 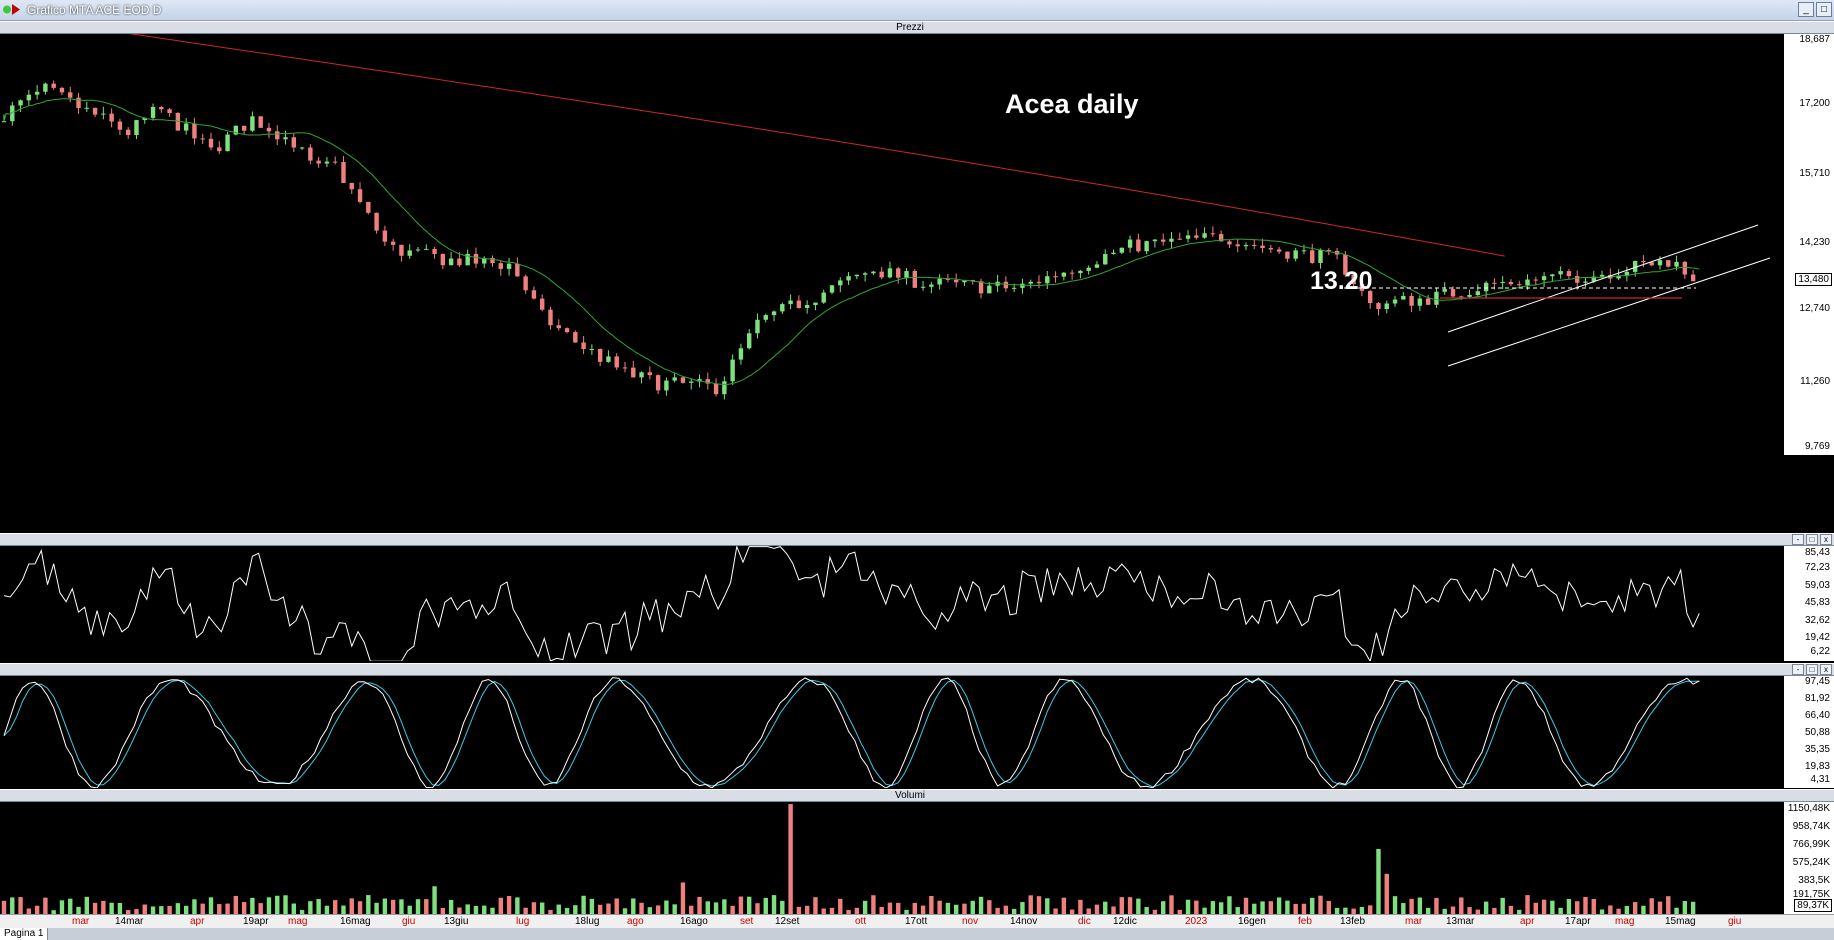 I want to click on x-axis-label-giu: giu, so click(x=1735, y=921).